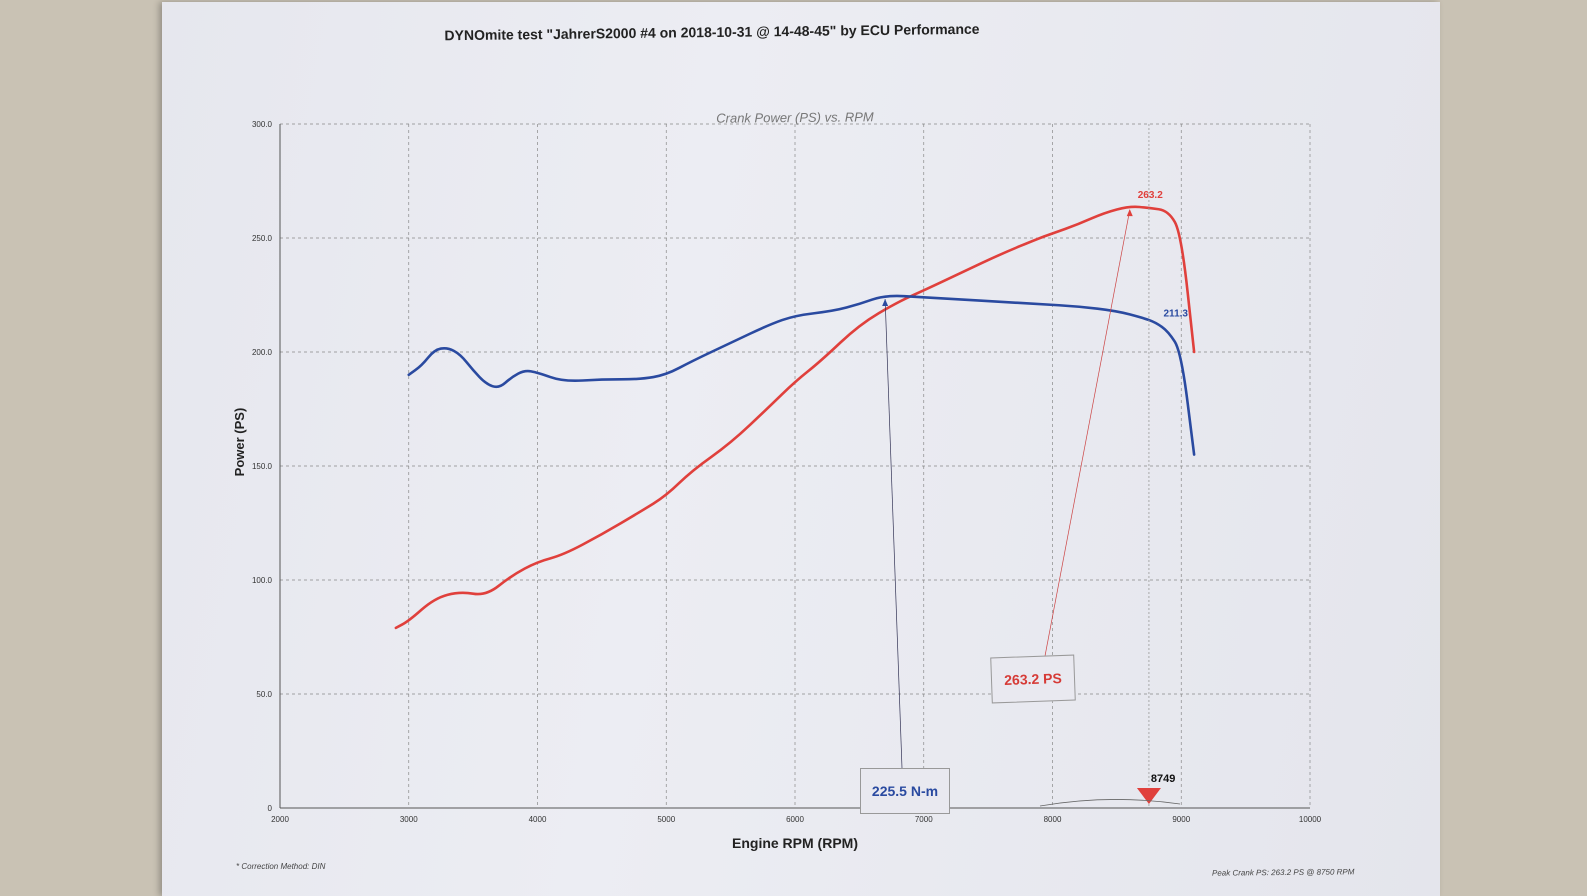 The height and width of the screenshot is (896, 1587). I want to click on y-tick-label: 250.0, so click(262, 238).